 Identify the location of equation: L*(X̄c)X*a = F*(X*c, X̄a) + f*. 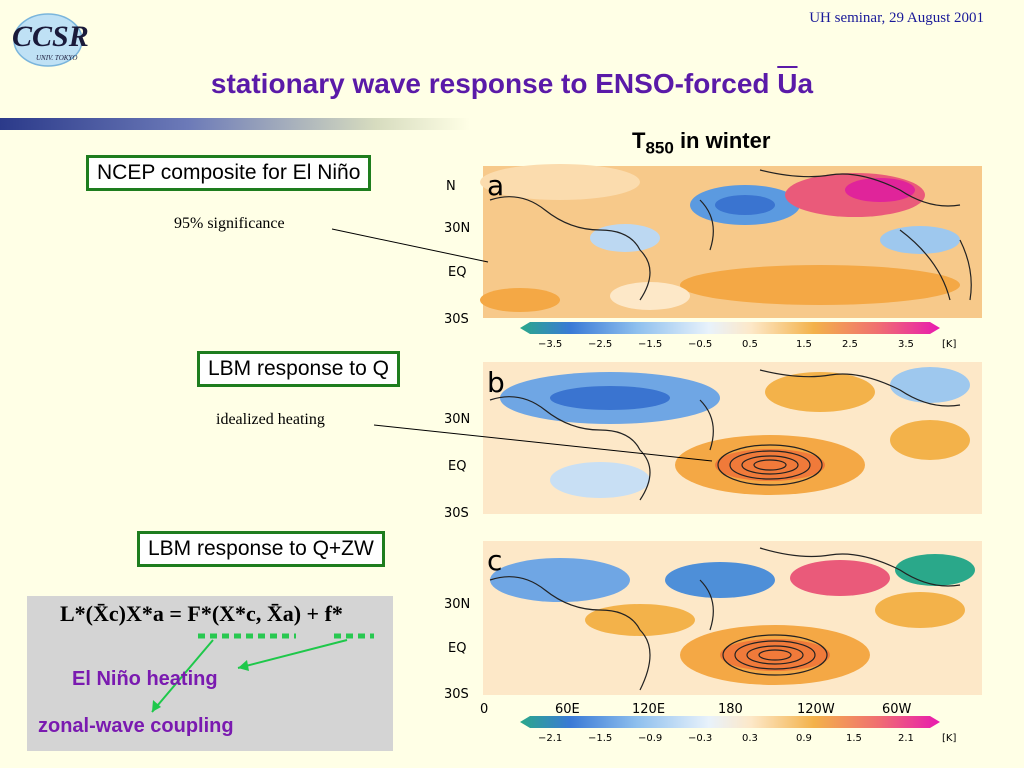
(201, 613).